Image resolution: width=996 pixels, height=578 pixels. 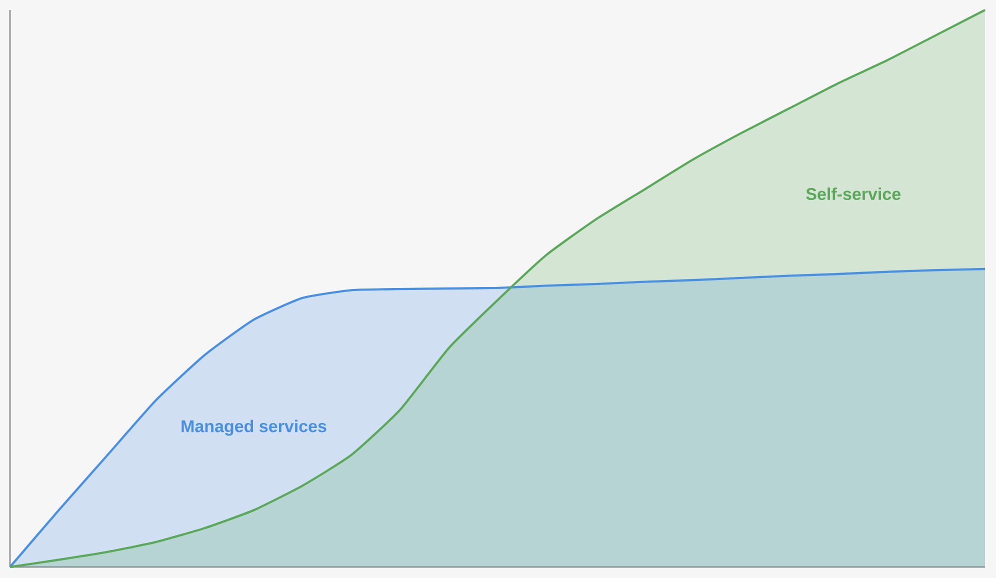 I want to click on series-label: Managed services, so click(x=254, y=428).